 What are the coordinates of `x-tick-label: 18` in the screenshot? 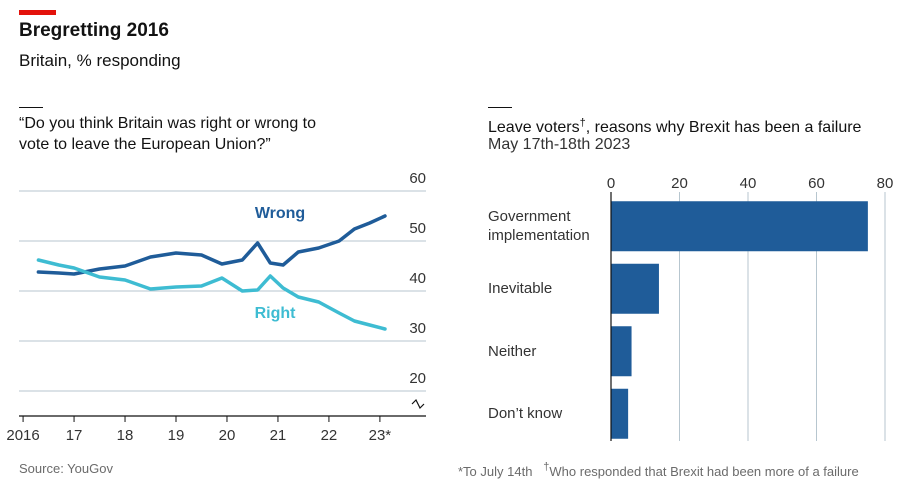 It's located at (125, 435).